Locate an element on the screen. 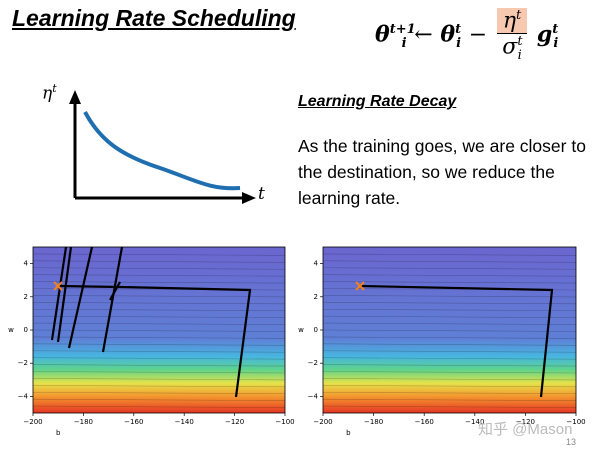 The height and width of the screenshot is (451, 600). formula: θt+1i ← θti − ηt σti gti is located at coordinates (466, 35).